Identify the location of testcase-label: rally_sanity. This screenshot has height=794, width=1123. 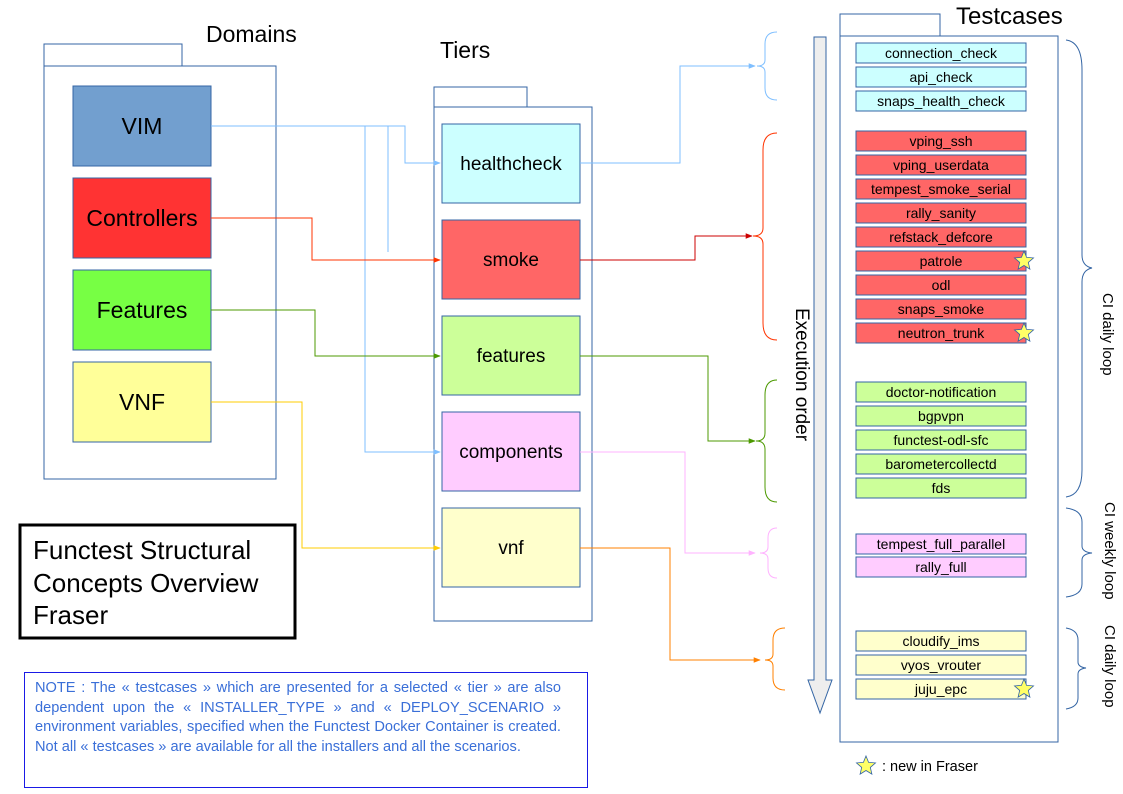
(941, 213).